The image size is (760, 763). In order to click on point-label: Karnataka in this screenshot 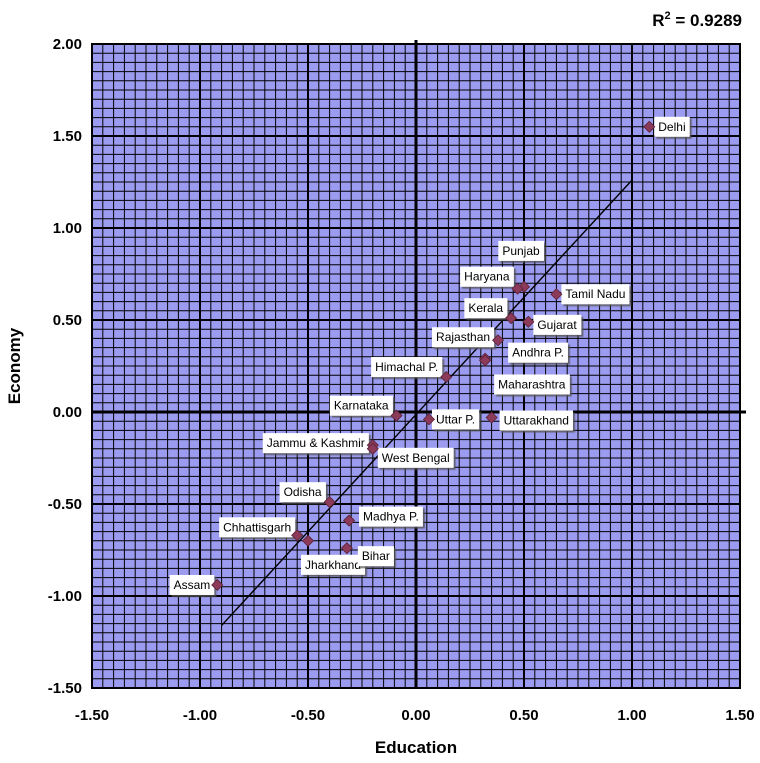, I will do `click(361, 405)`.